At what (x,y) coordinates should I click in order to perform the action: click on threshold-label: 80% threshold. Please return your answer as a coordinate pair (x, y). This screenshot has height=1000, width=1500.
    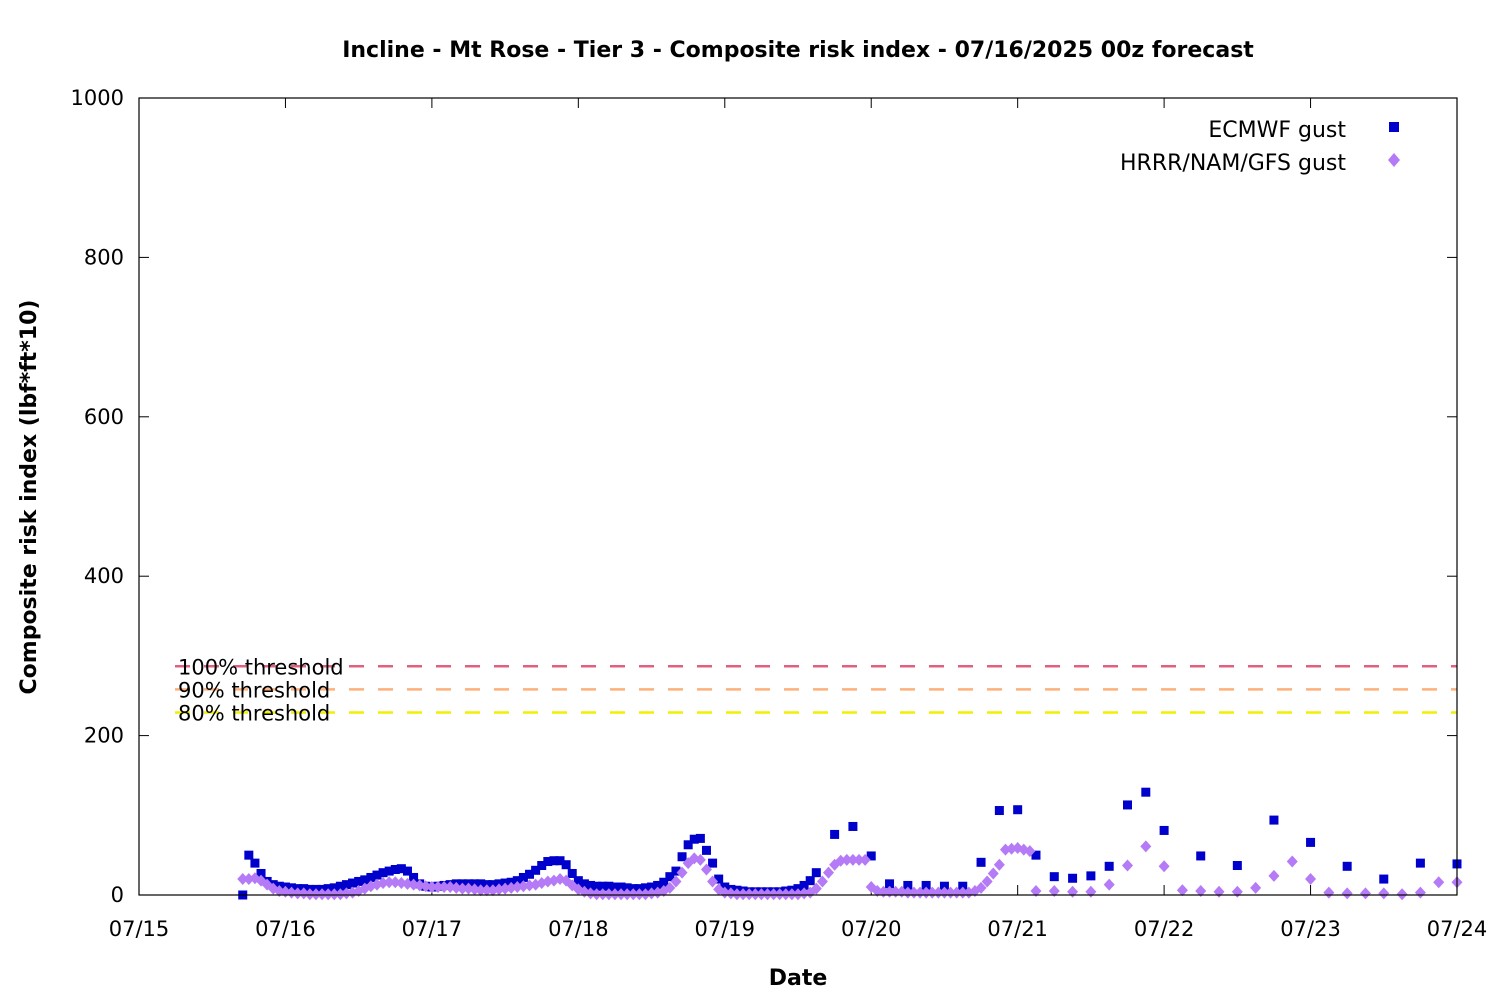
    Looking at the image, I should click on (254, 713).